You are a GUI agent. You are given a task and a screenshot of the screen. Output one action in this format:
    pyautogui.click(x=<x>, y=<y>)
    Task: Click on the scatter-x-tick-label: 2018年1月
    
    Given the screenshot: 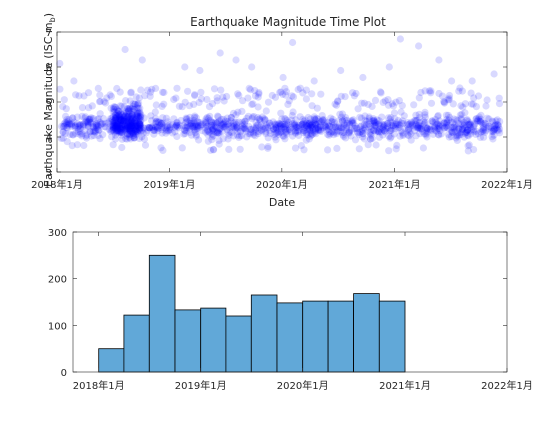 What is the action you would take?
    pyautogui.click(x=57, y=184)
    